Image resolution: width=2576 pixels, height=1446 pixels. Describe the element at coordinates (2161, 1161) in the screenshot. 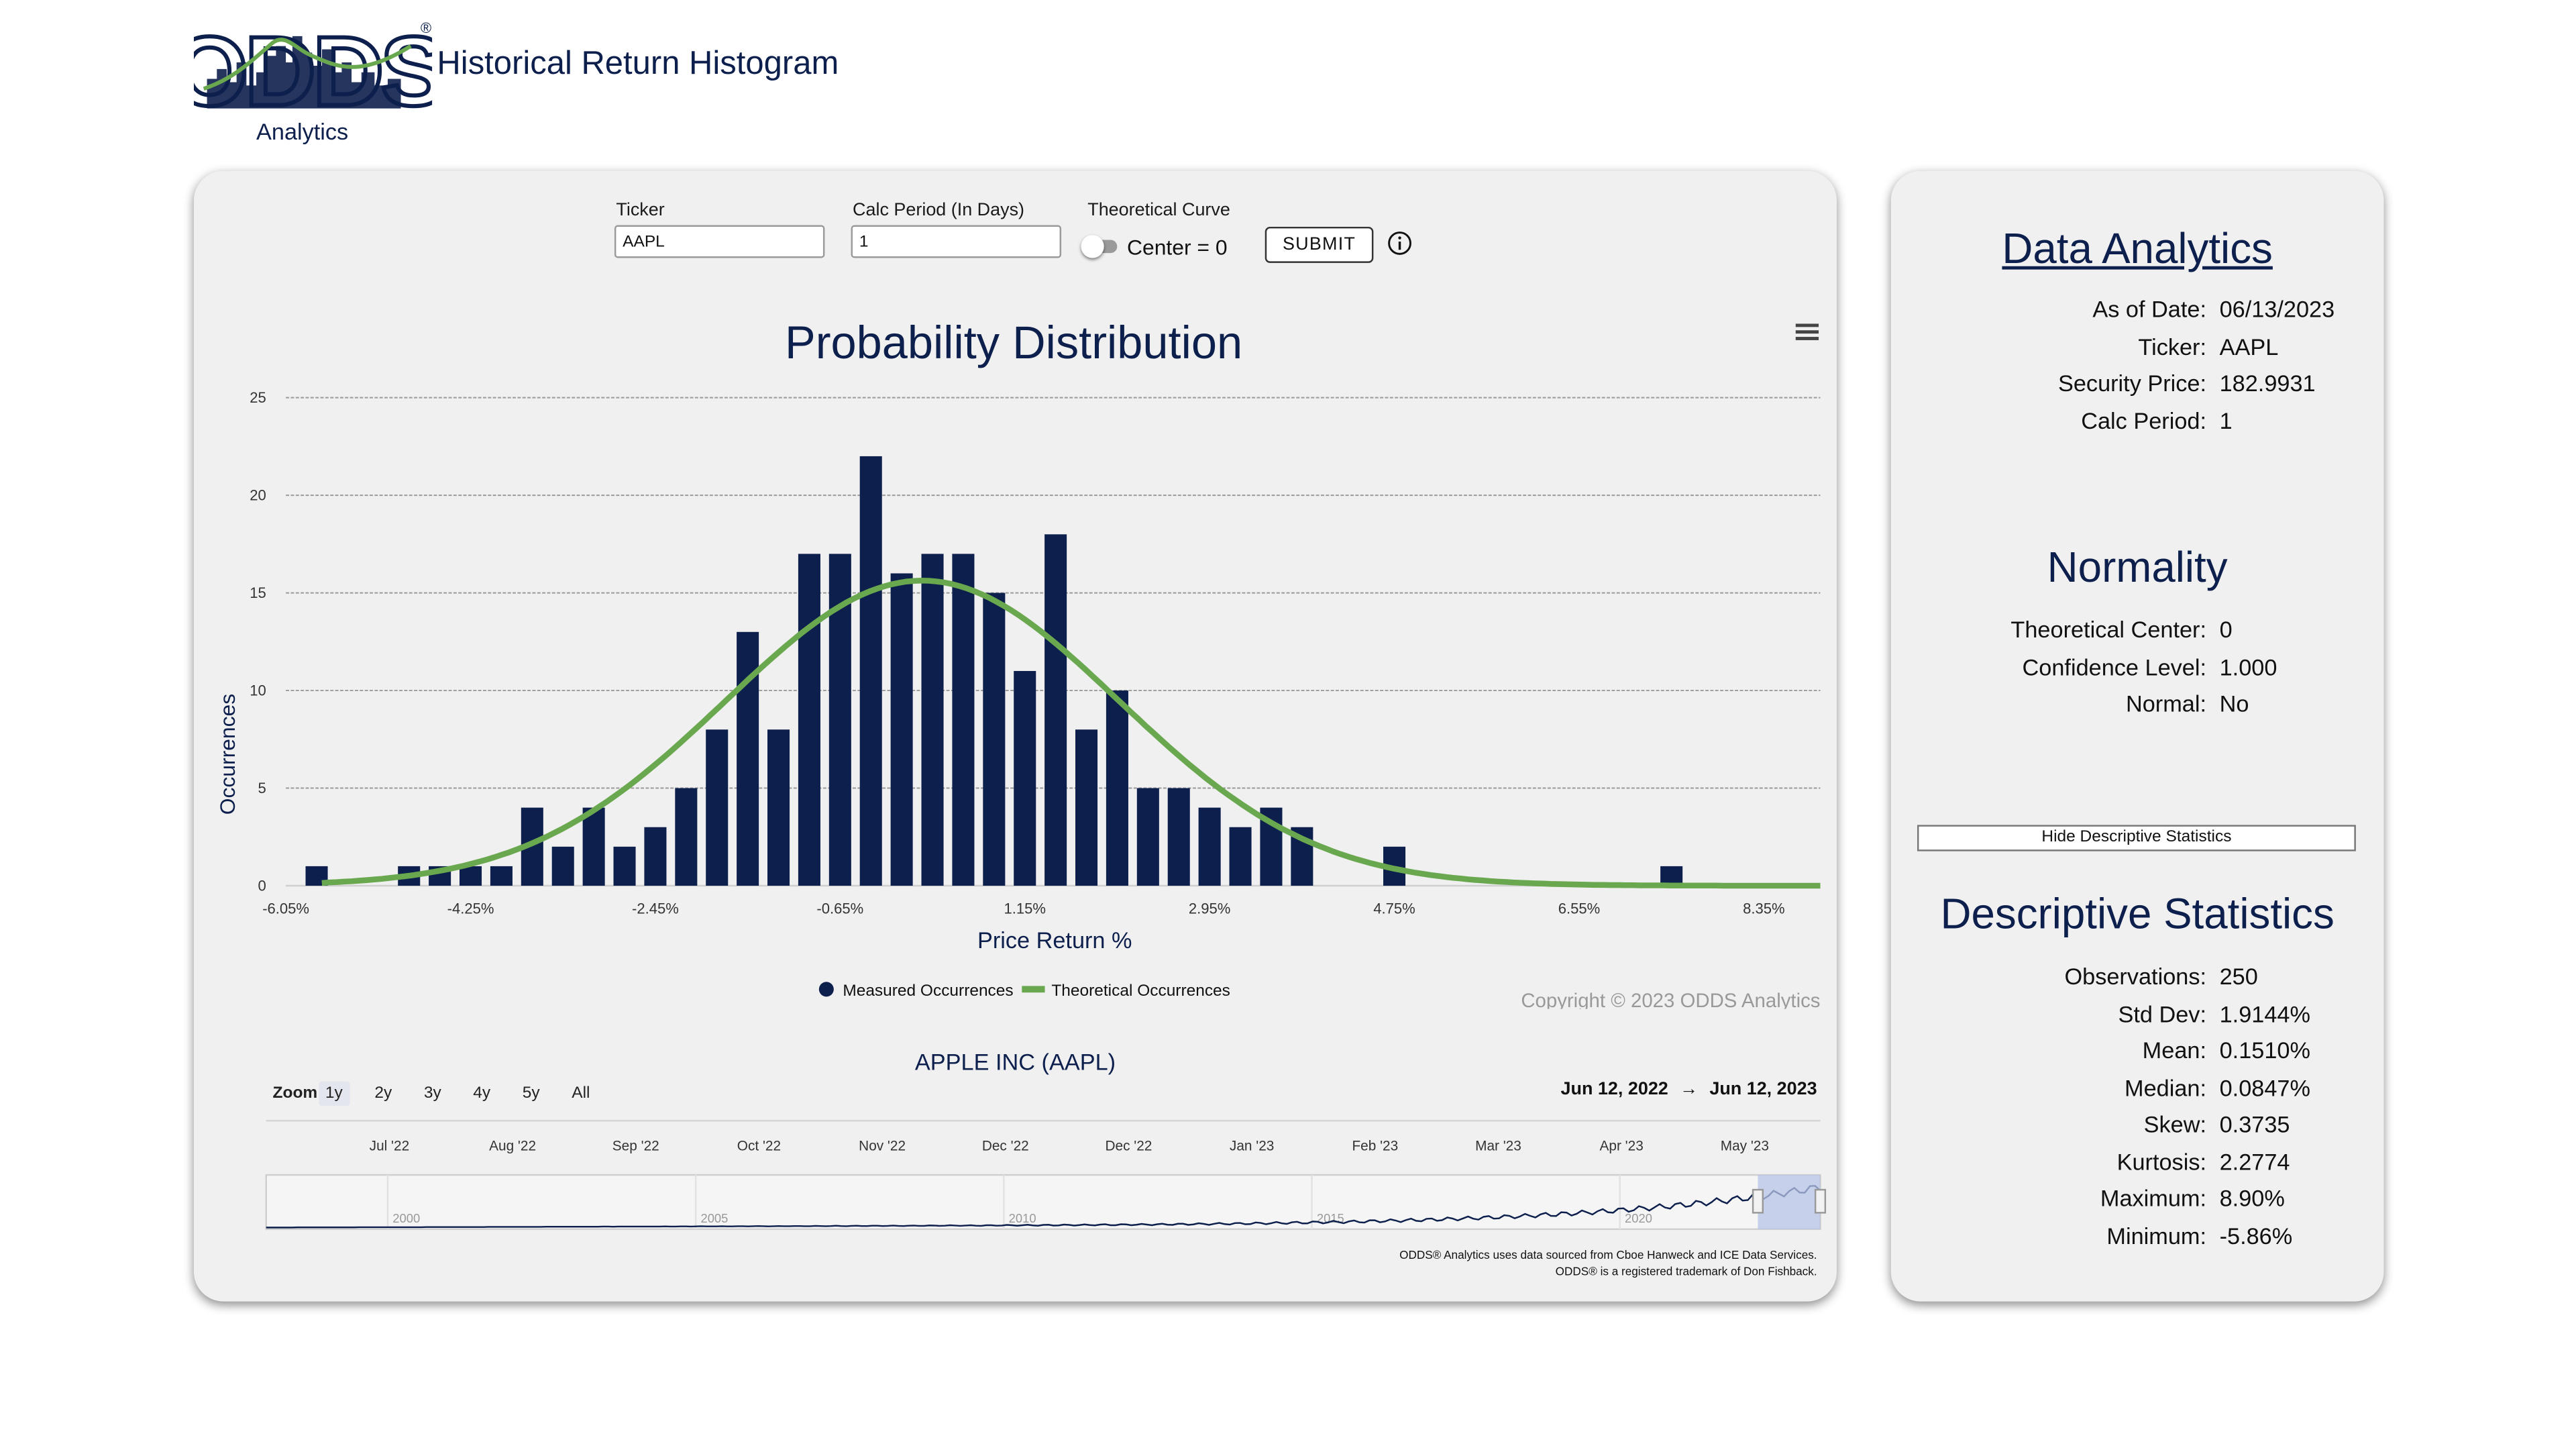

I see `descriptive-row-key: Kurtosis:` at that location.